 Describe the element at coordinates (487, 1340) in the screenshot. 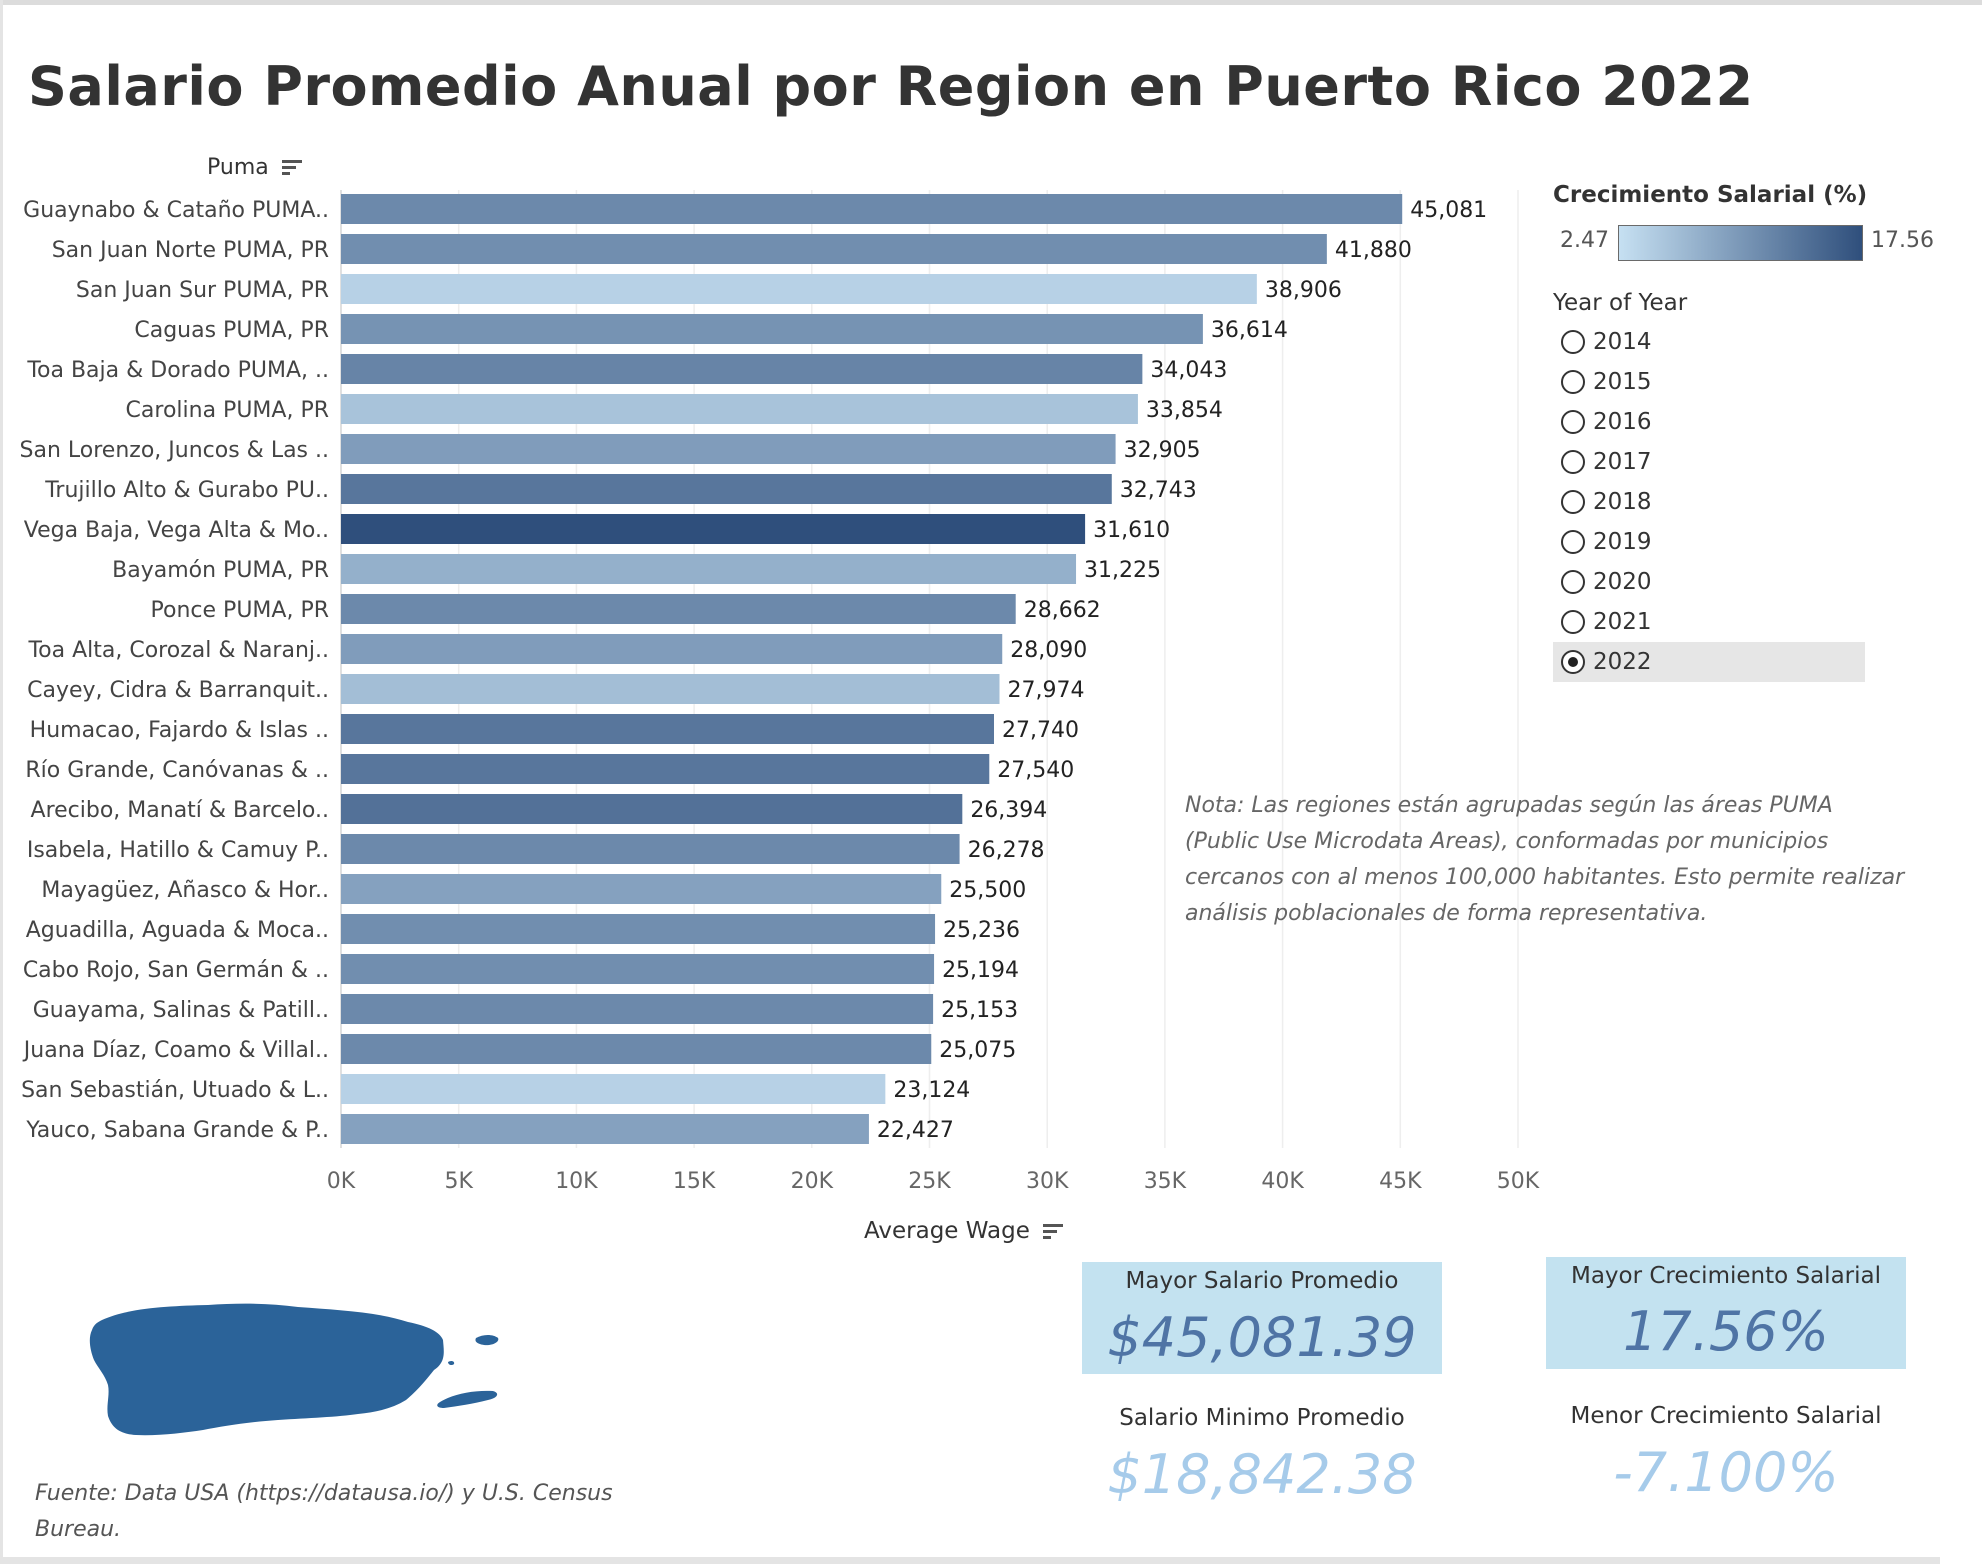

I see `culebra-island` at that location.